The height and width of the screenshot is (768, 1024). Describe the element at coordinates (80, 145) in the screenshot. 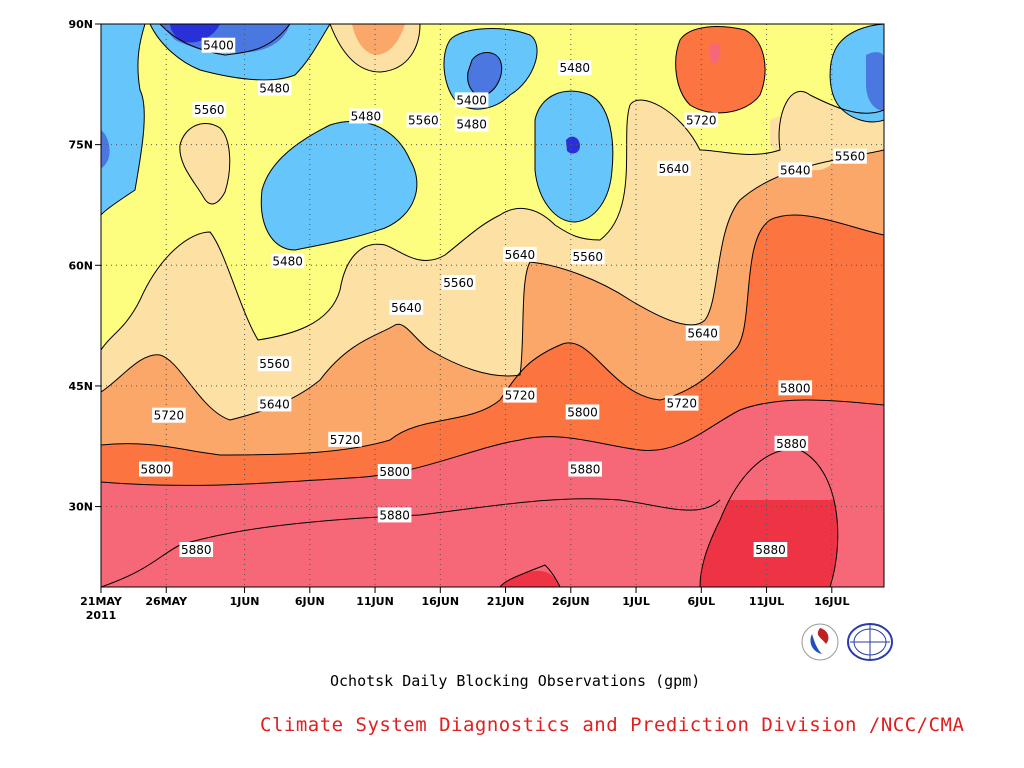

I see `y-tick-label-1: 75N` at that location.